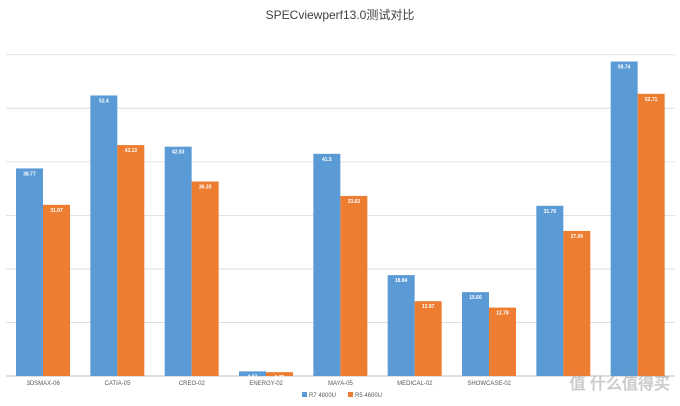 This screenshot has height=406, width=680. What do you see at coordinates (178, 153) in the screenshot?
I see `data-label: 42.83` at bounding box center [178, 153].